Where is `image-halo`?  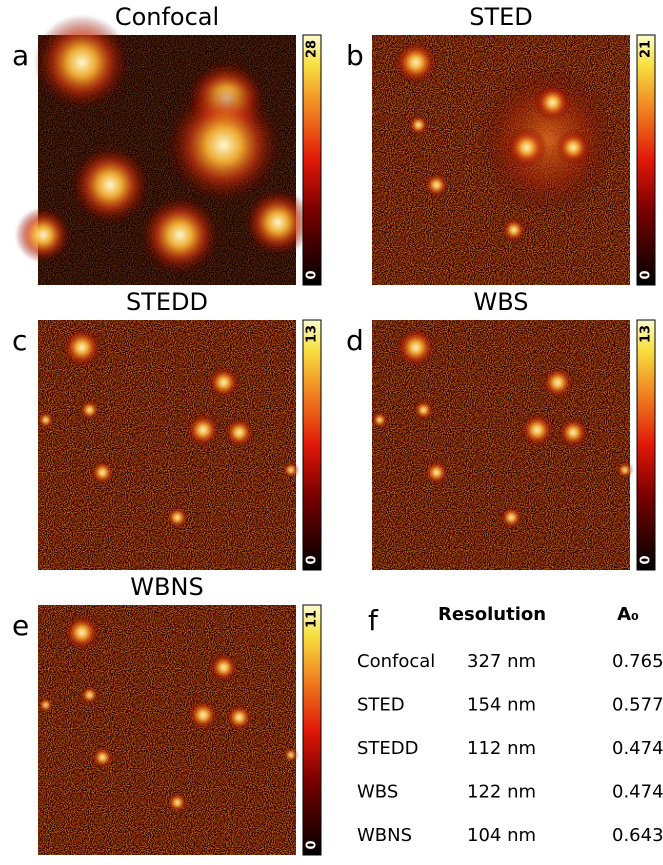 image-halo is located at coordinates (547, 140).